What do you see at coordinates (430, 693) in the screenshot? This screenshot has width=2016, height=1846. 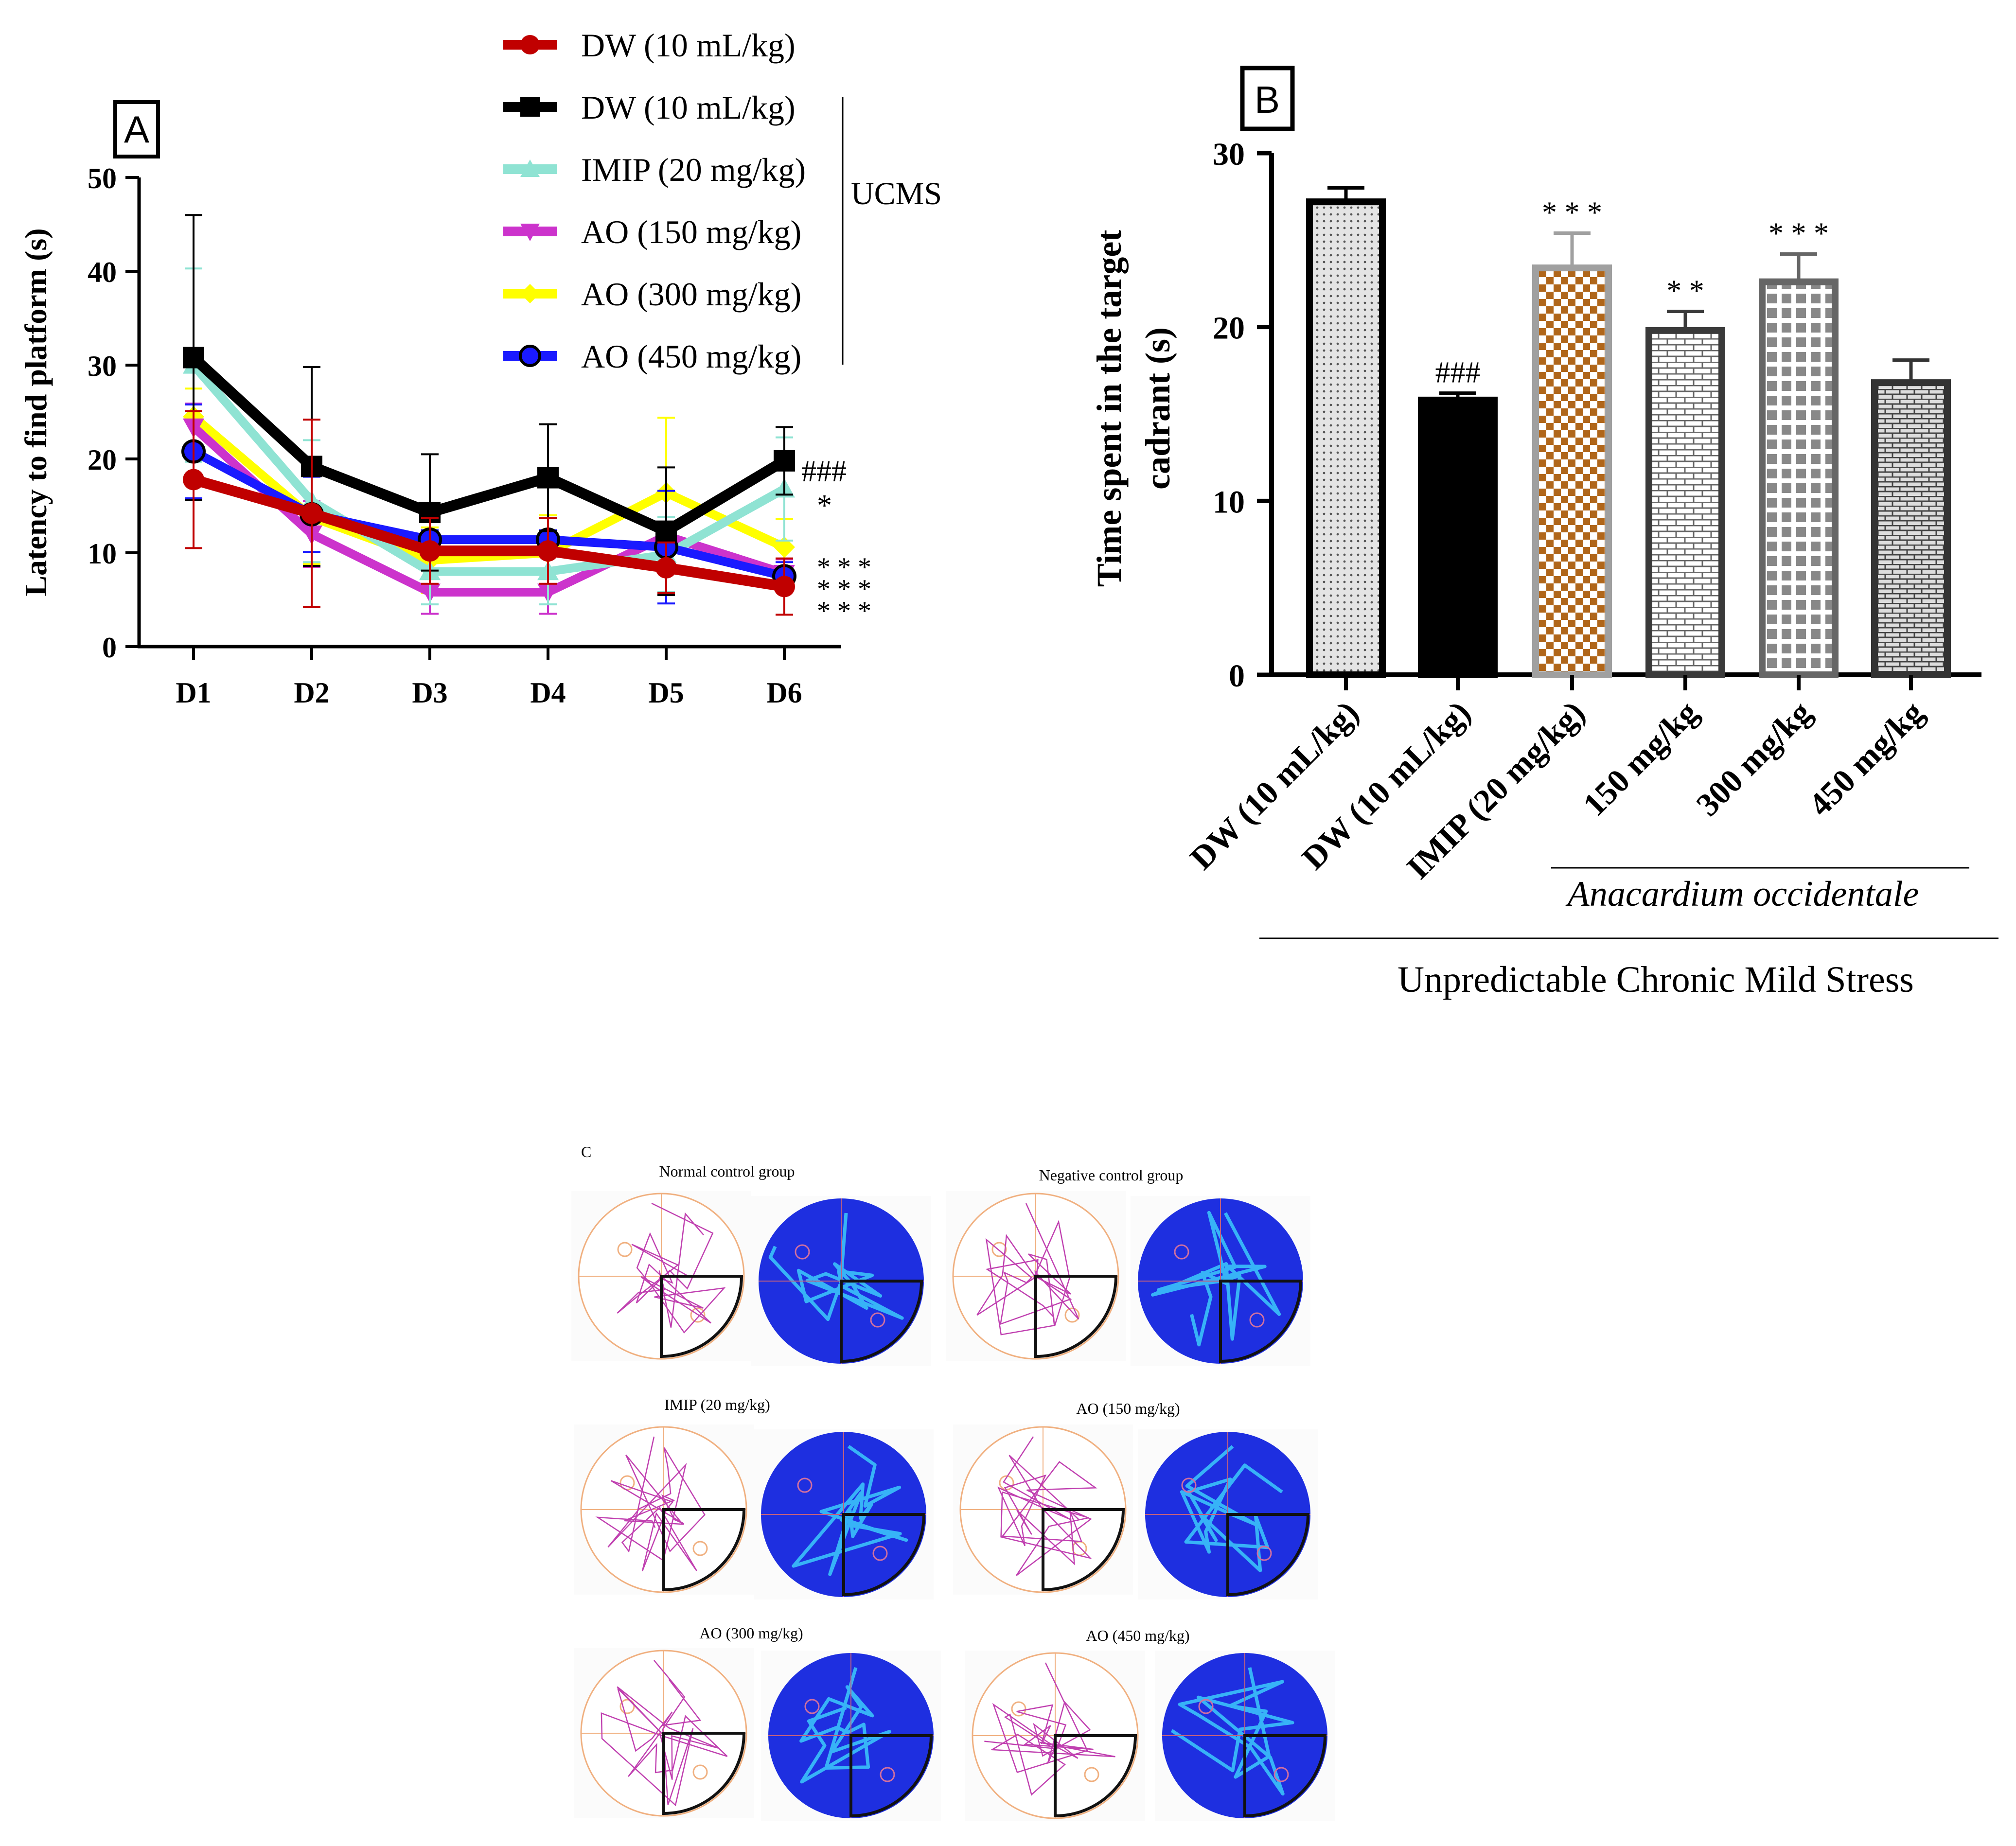 I see `panel-a-x-tick-label: D3` at bounding box center [430, 693].